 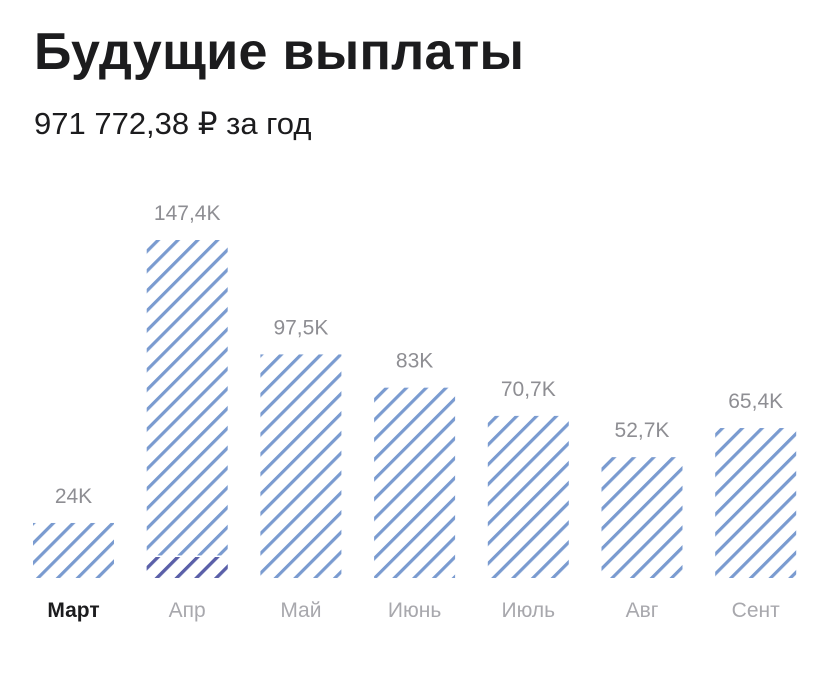 I want to click on bar-value-label: 52,7K, so click(x=642, y=430).